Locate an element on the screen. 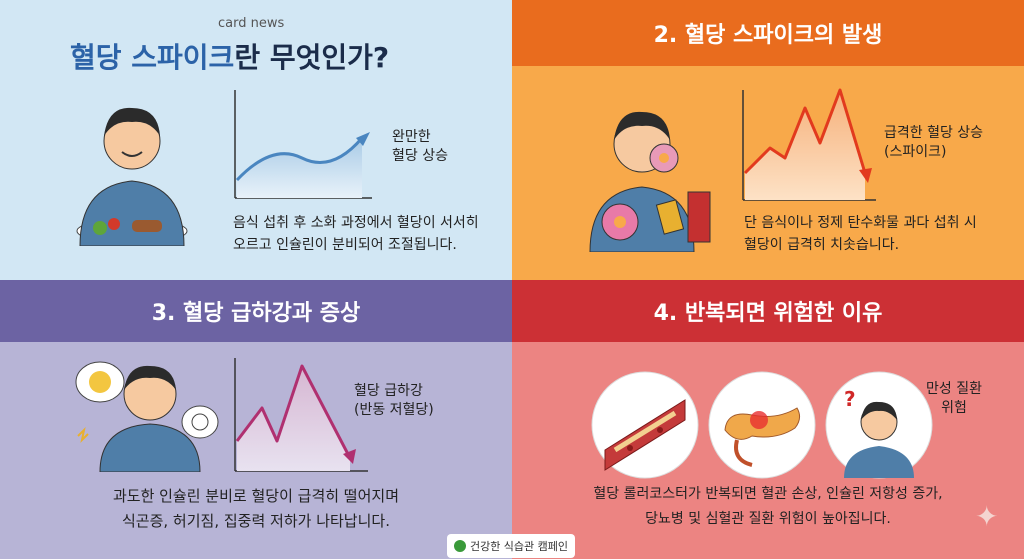 The height and width of the screenshot is (559, 1024). man-eating-salad-icon is located at coordinates (132, 176).